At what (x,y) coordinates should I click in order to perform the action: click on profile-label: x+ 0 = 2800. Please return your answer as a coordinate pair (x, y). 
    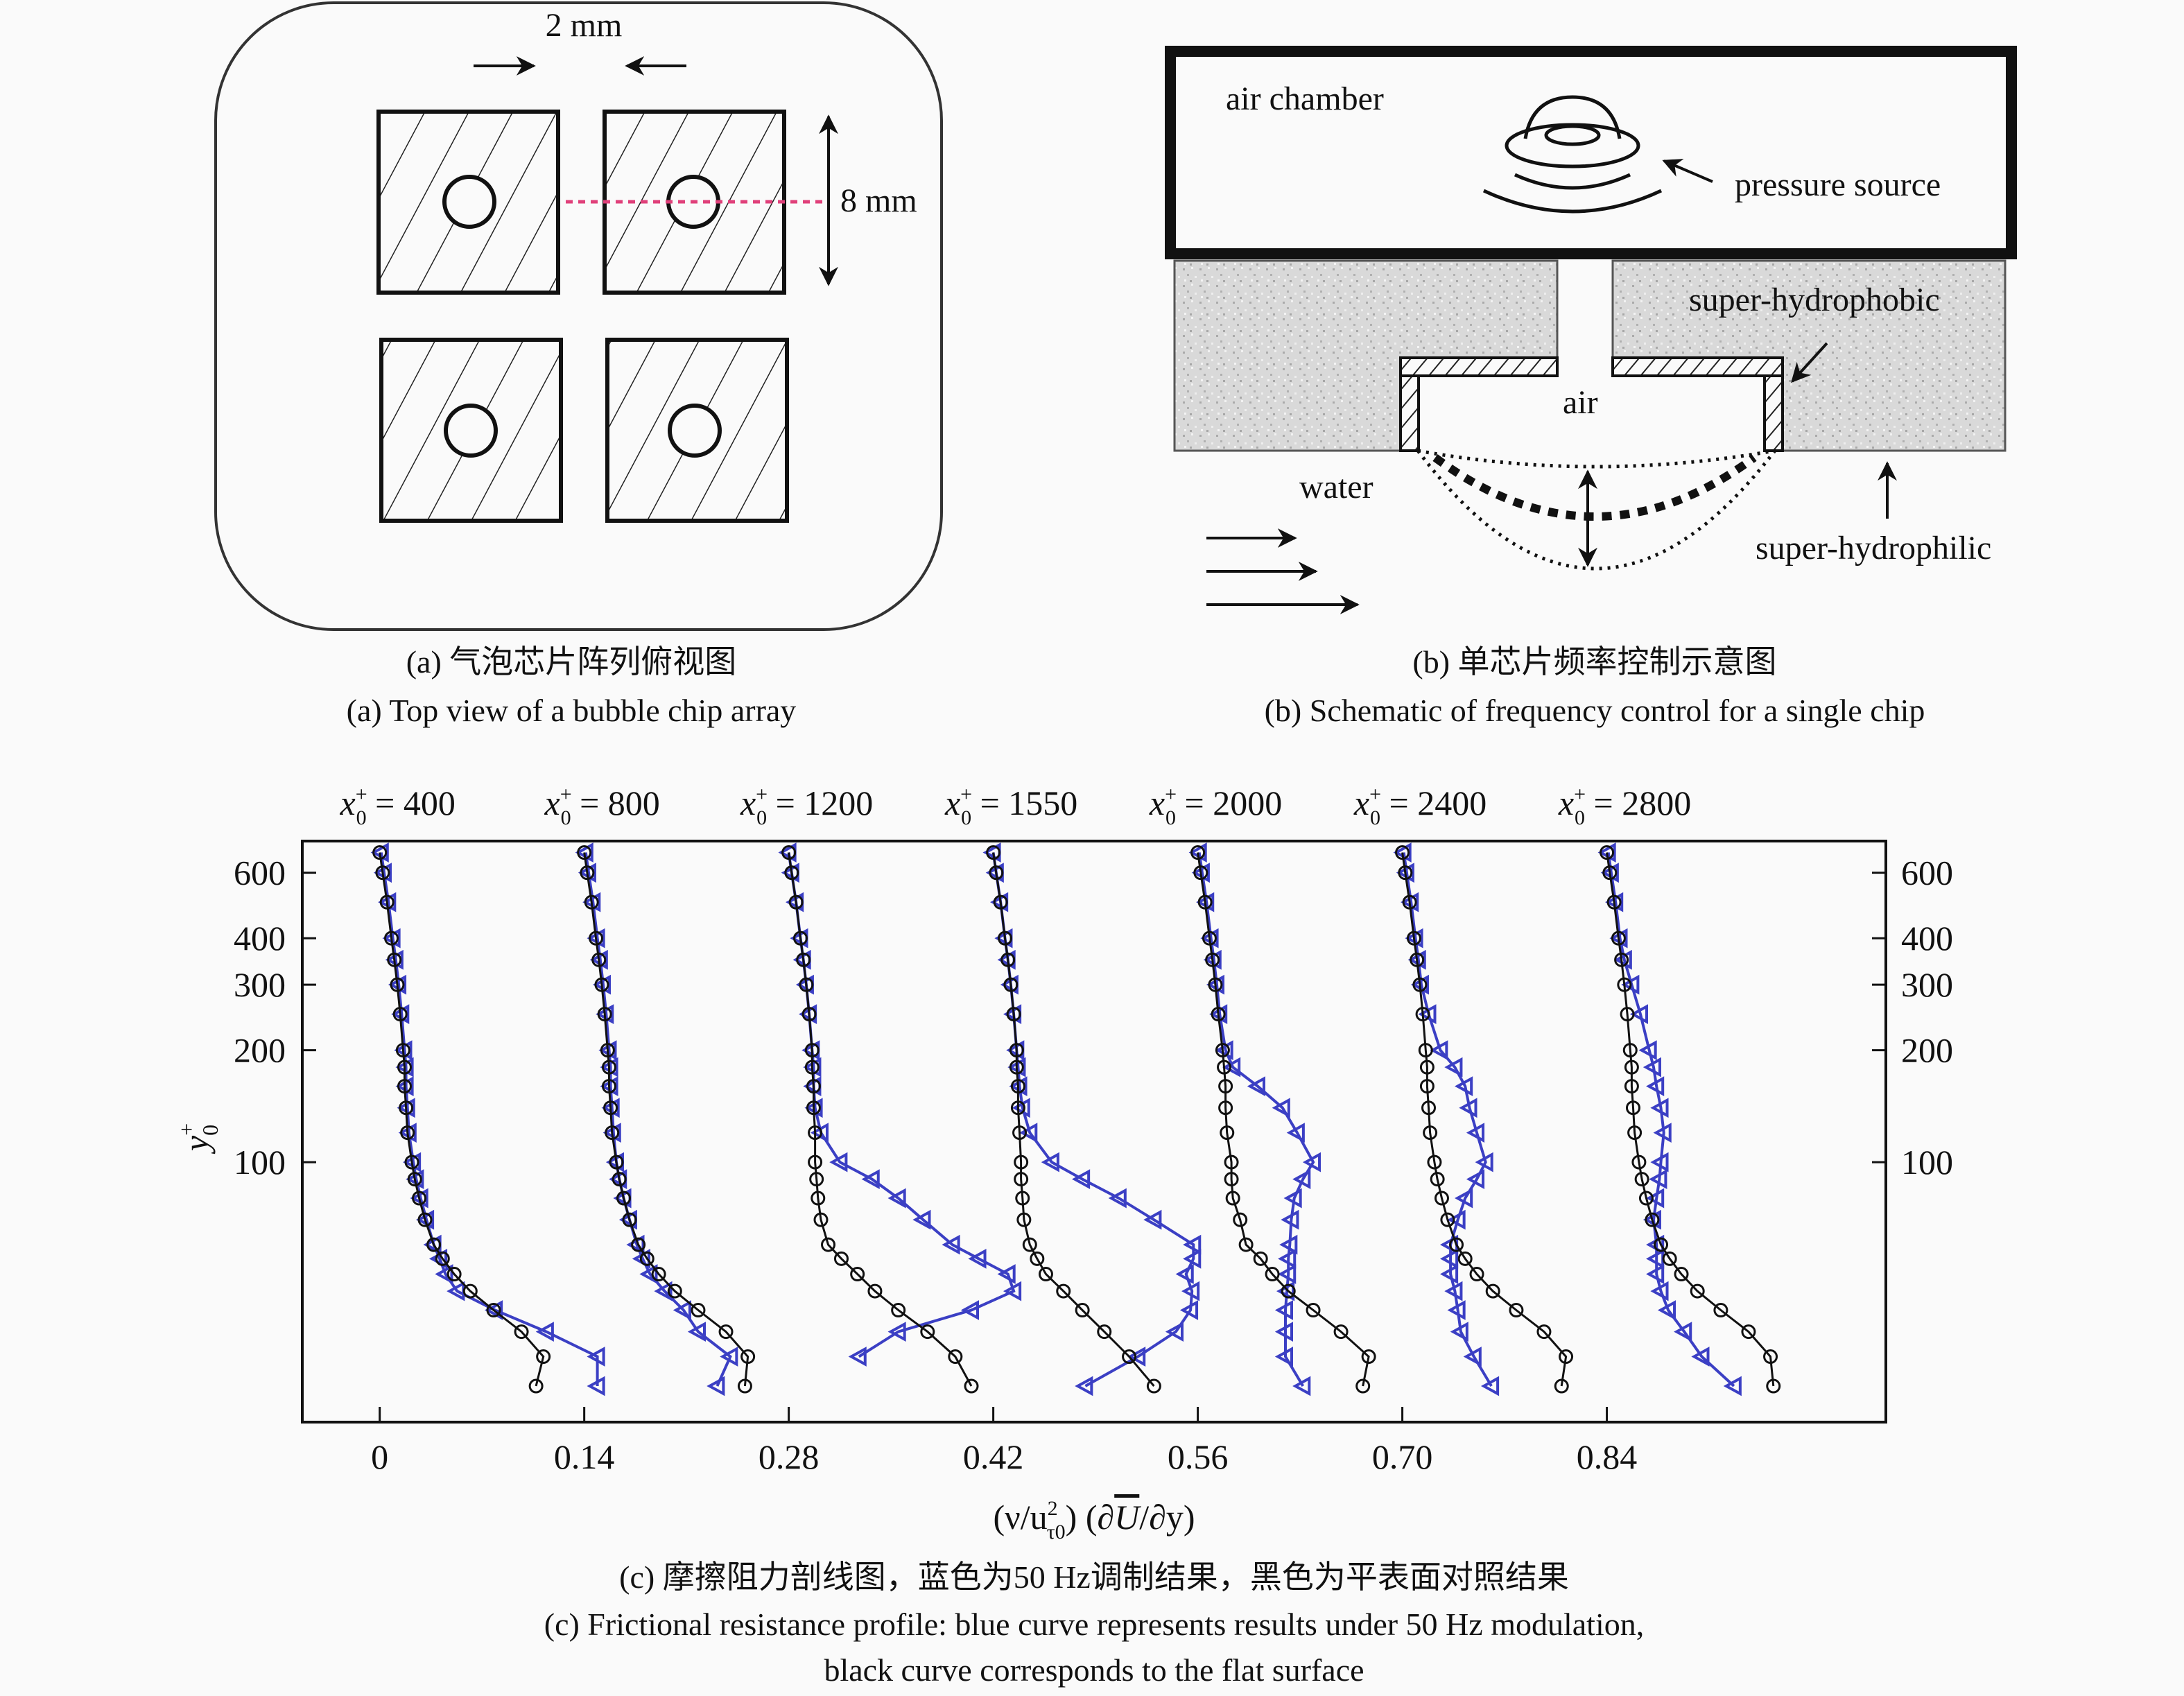
    Looking at the image, I should click on (1624, 806).